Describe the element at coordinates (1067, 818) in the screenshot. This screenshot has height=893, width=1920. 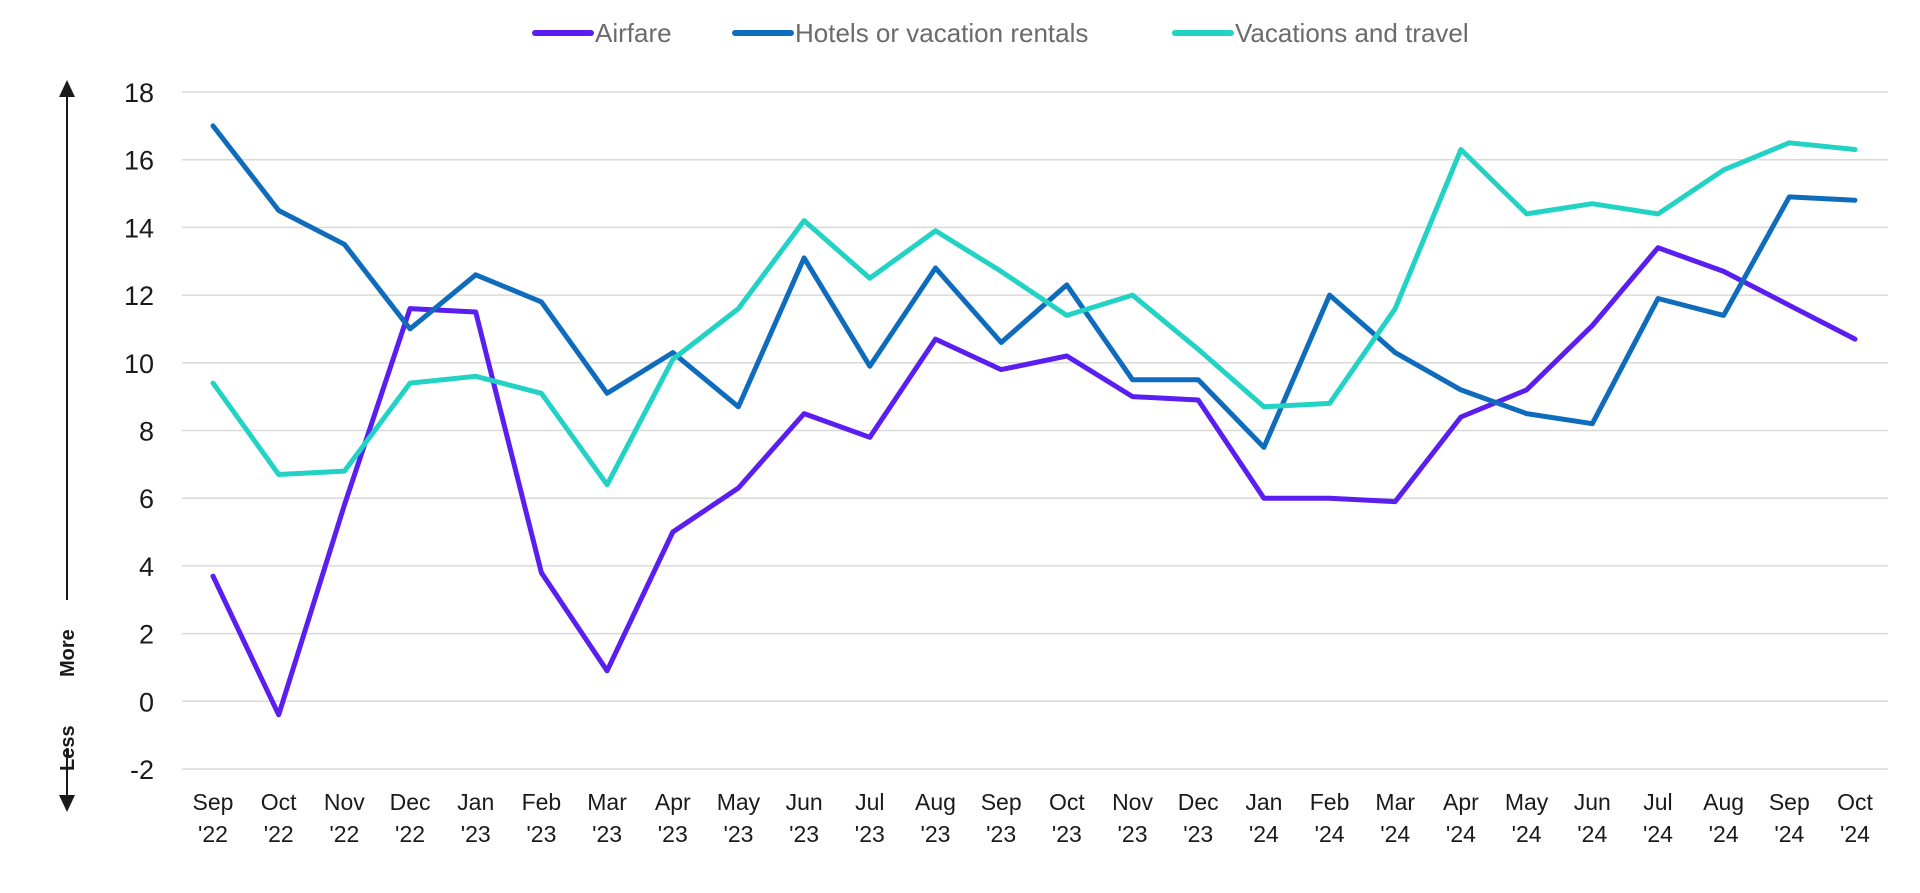
I see `x-tick-label: Oct '23` at that location.